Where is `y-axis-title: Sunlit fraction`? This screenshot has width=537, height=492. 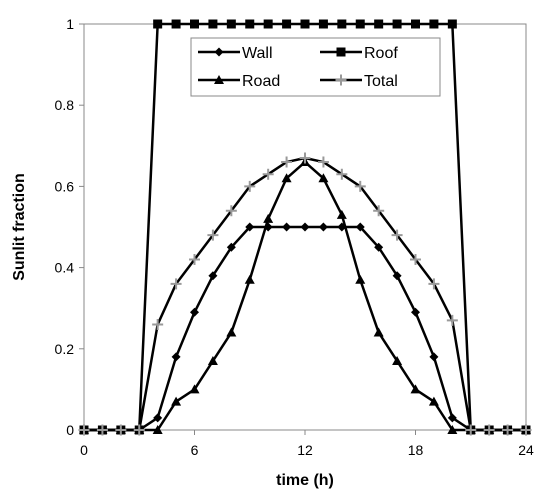
y-axis-title: Sunlit fraction is located at coordinates (19, 227).